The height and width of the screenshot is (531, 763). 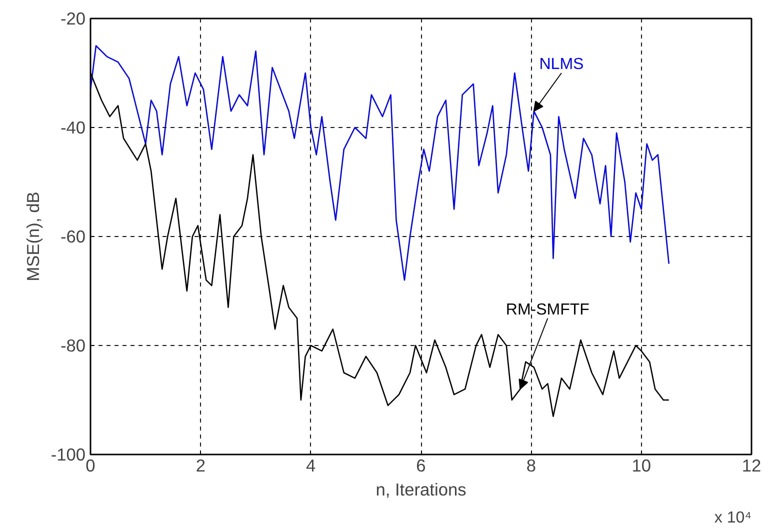 What do you see at coordinates (531, 466) in the screenshot?
I see `x-tick-label: 8` at bounding box center [531, 466].